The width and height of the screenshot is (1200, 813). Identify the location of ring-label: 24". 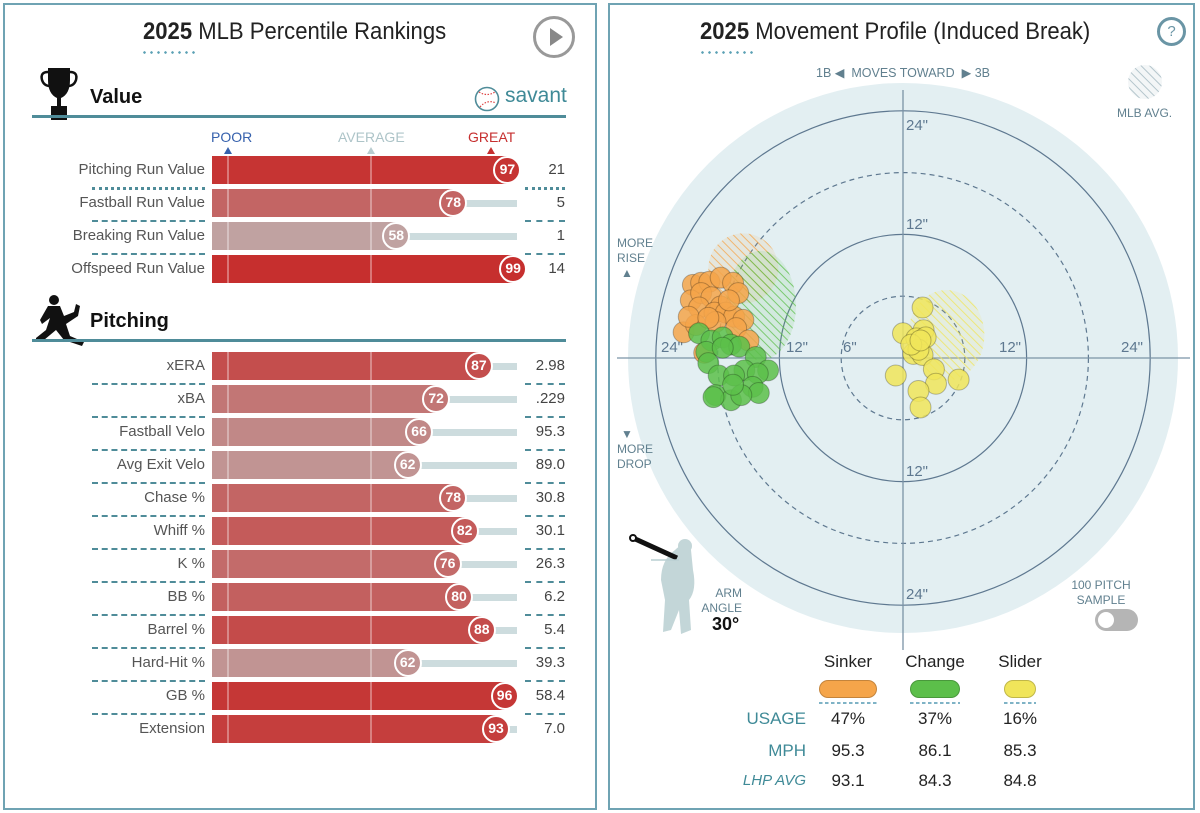
(917, 594).